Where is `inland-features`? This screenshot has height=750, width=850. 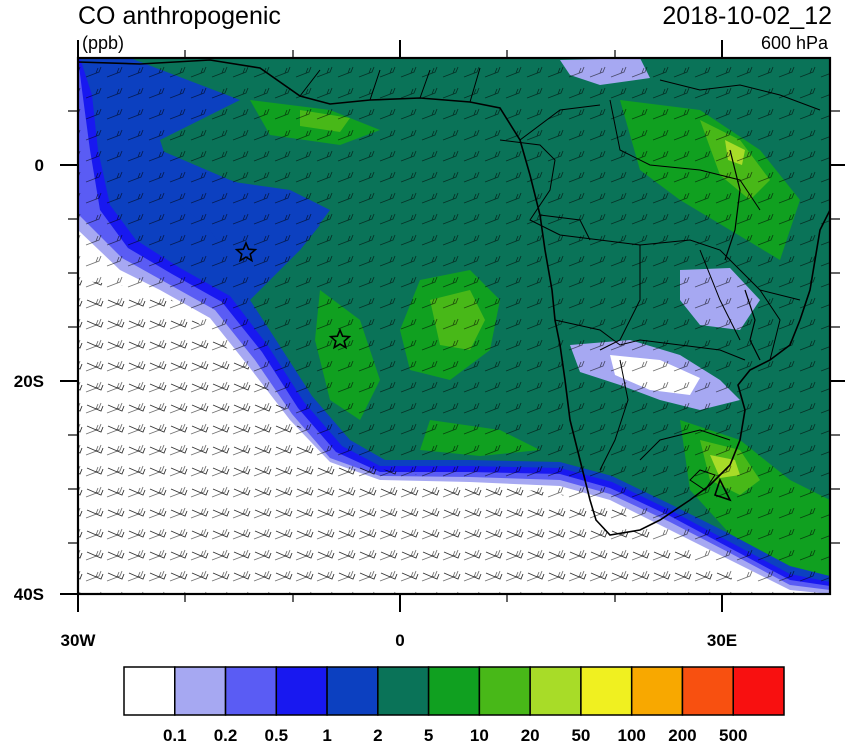 inland-features is located at coordinates (742, 255).